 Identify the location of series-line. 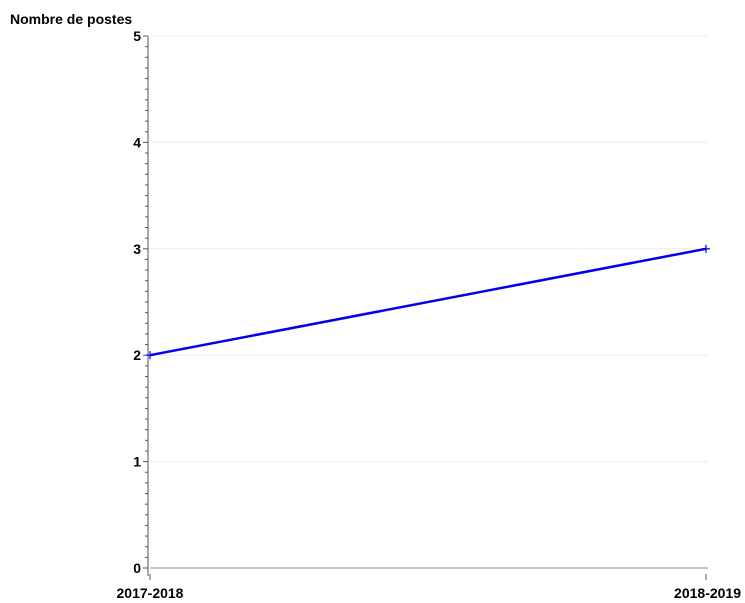
(428, 302).